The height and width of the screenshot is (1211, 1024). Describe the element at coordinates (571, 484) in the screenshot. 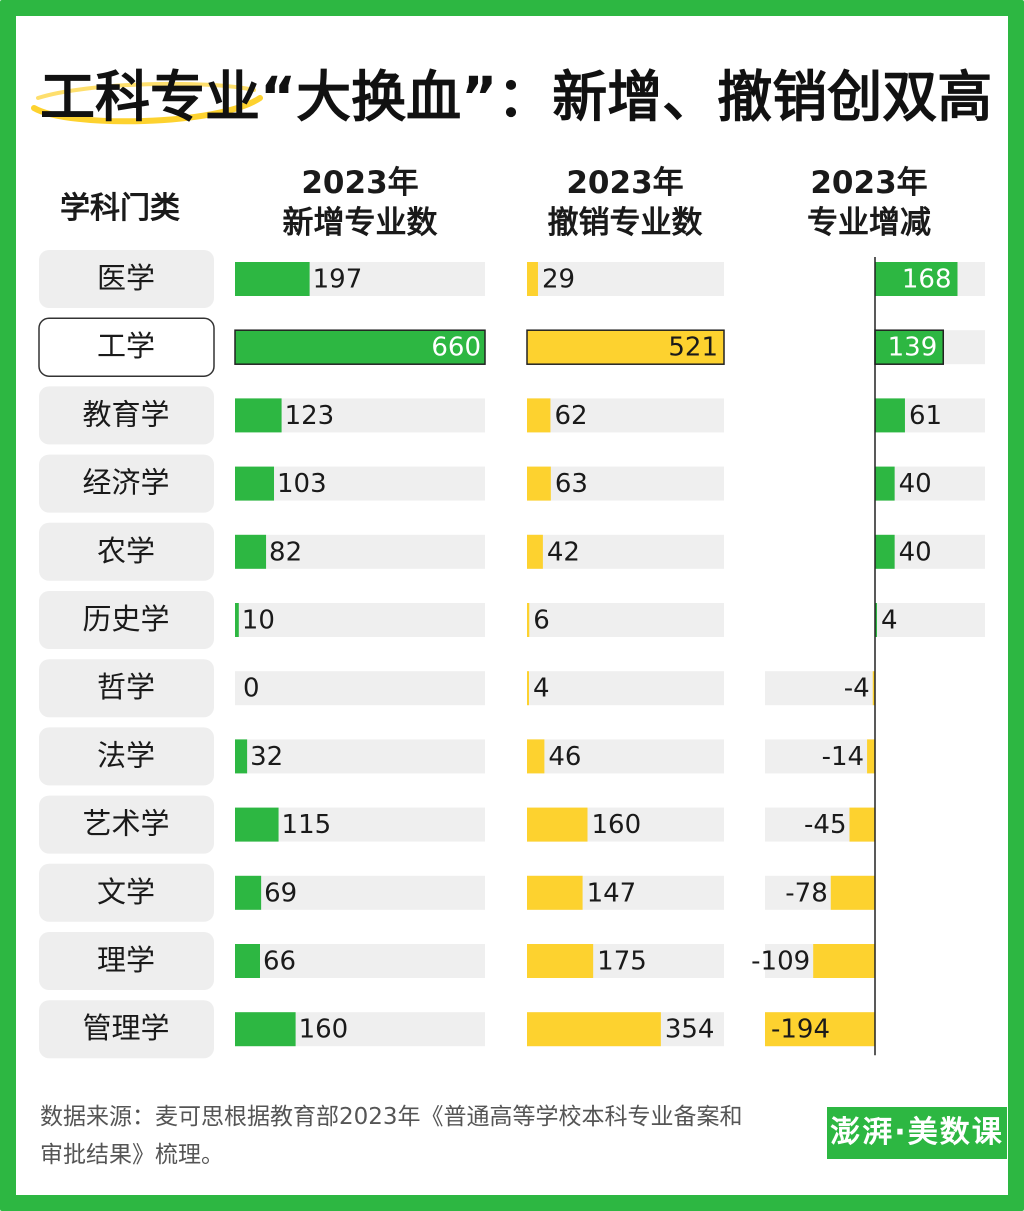

I see `removed-value-label: 63` at that location.